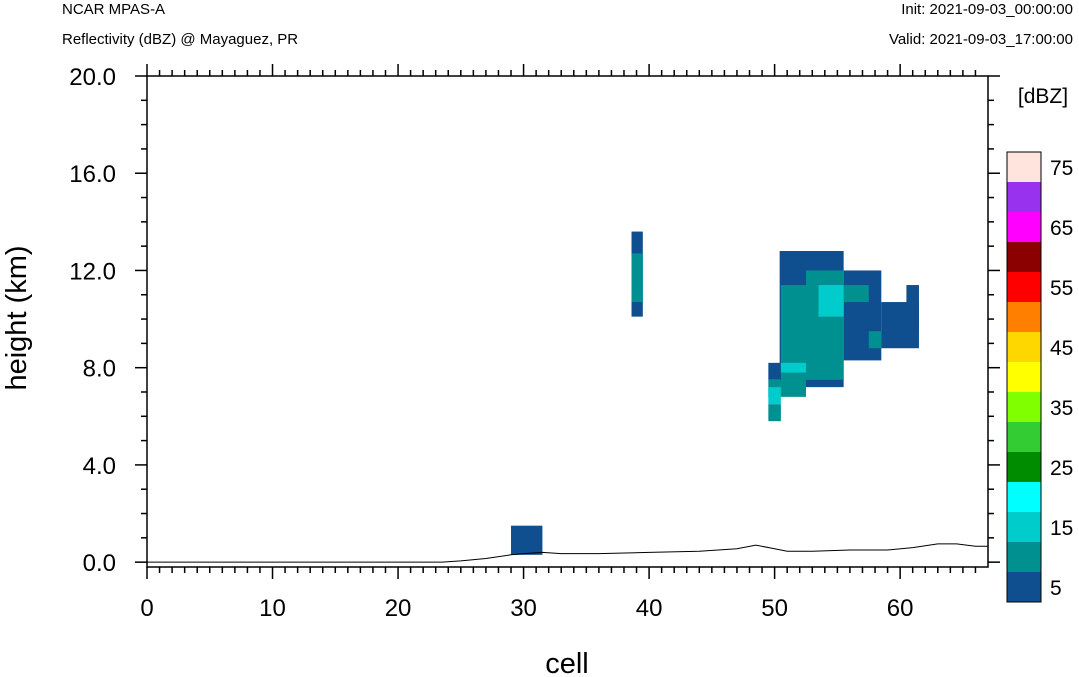 The width and height of the screenshot is (1079, 677). I want to click on terrain-outline, so click(567, 553).